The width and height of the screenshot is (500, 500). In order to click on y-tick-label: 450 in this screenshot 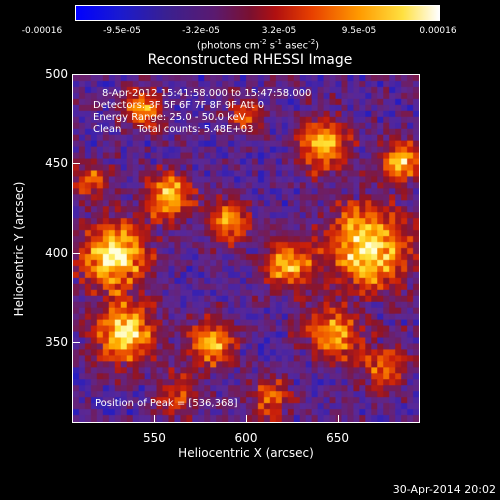, I will do `click(56, 163)`.